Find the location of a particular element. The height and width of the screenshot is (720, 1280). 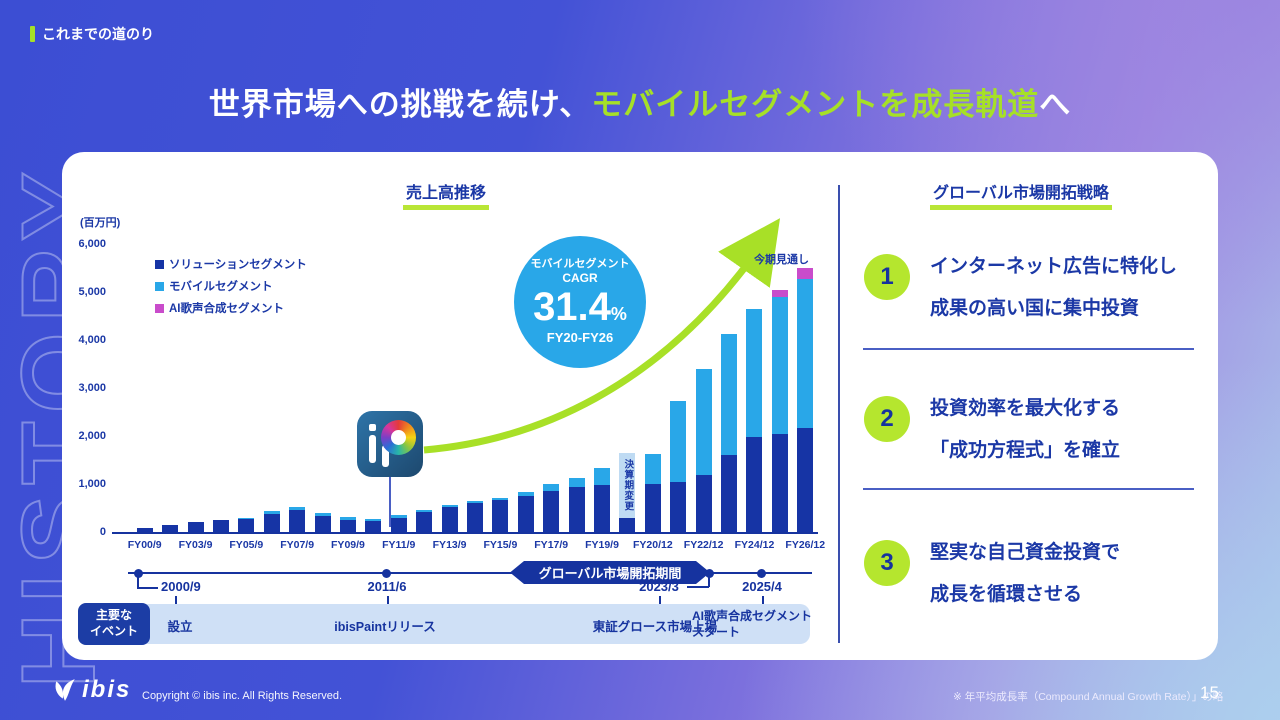

global-expansion-band: グローバル市場開拓期間 is located at coordinates (610, 572).